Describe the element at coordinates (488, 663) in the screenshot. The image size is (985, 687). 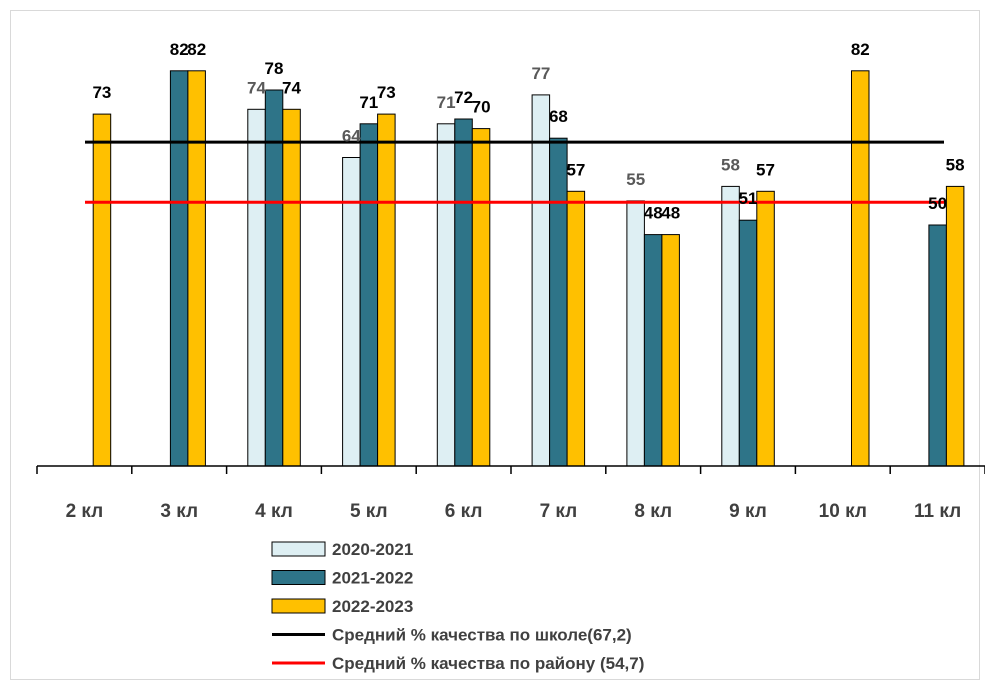
I see `legend-entry: Средний % качества по району (54,7)` at that location.